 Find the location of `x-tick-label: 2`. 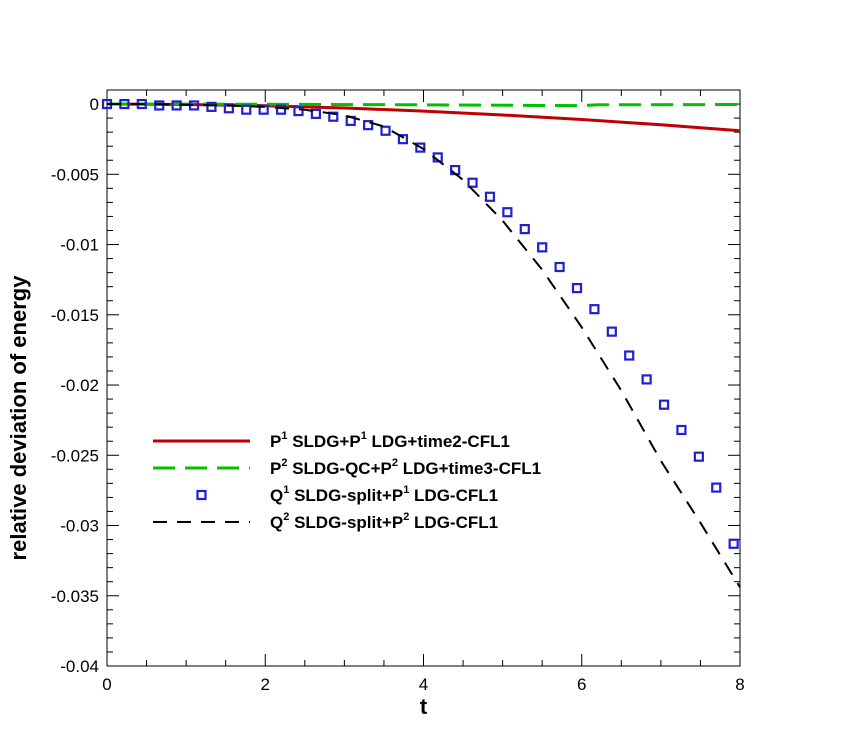

x-tick-label: 2 is located at coordinates (265, 684).